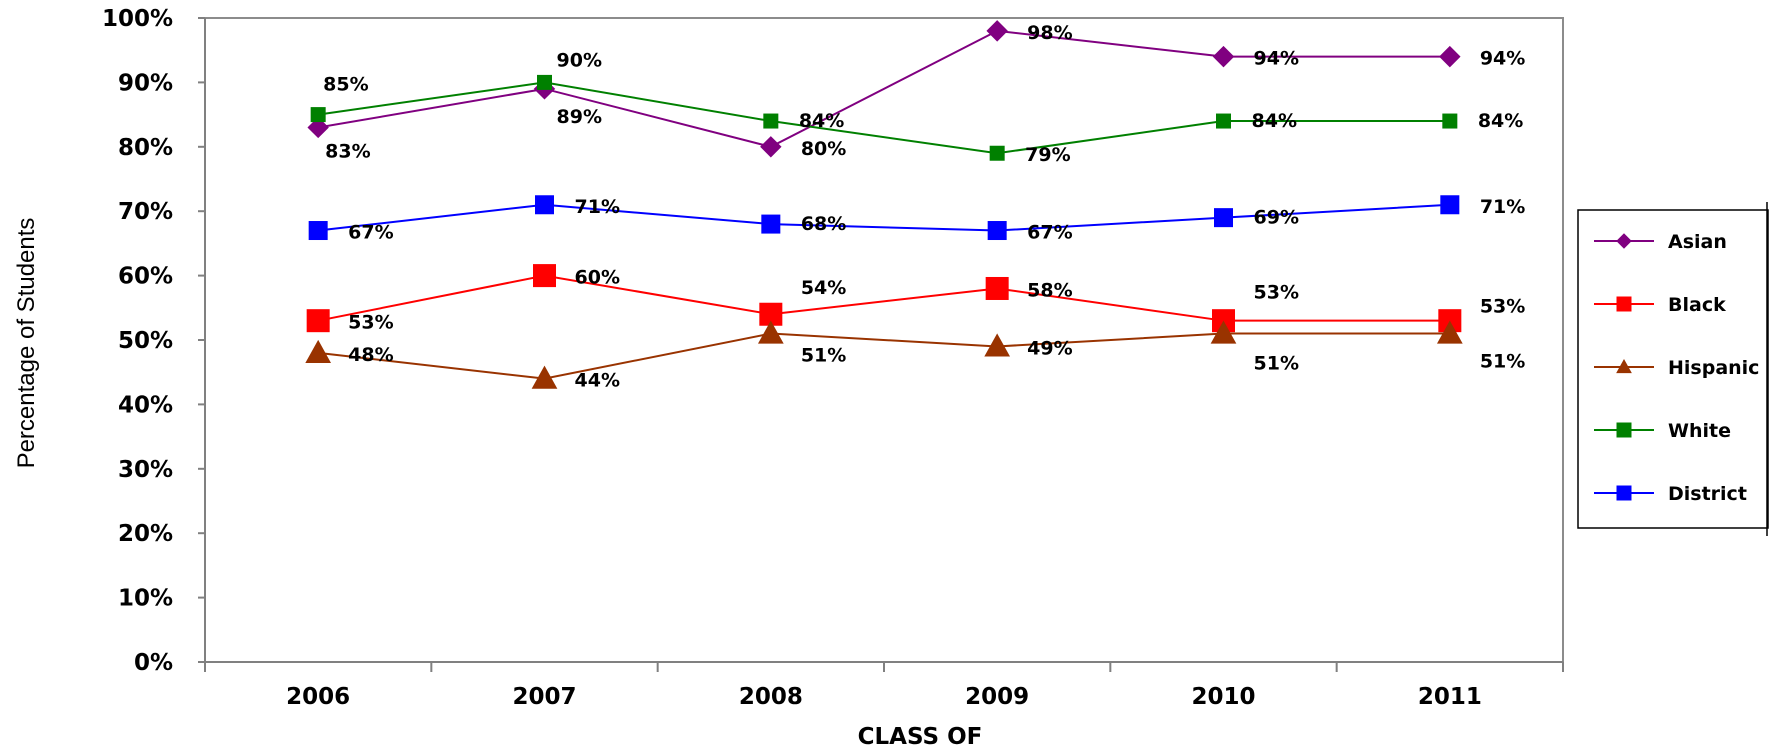 This screenshot has width=1779, height=748. I want to click on x-tick-label: 2007, so click(544, 697).